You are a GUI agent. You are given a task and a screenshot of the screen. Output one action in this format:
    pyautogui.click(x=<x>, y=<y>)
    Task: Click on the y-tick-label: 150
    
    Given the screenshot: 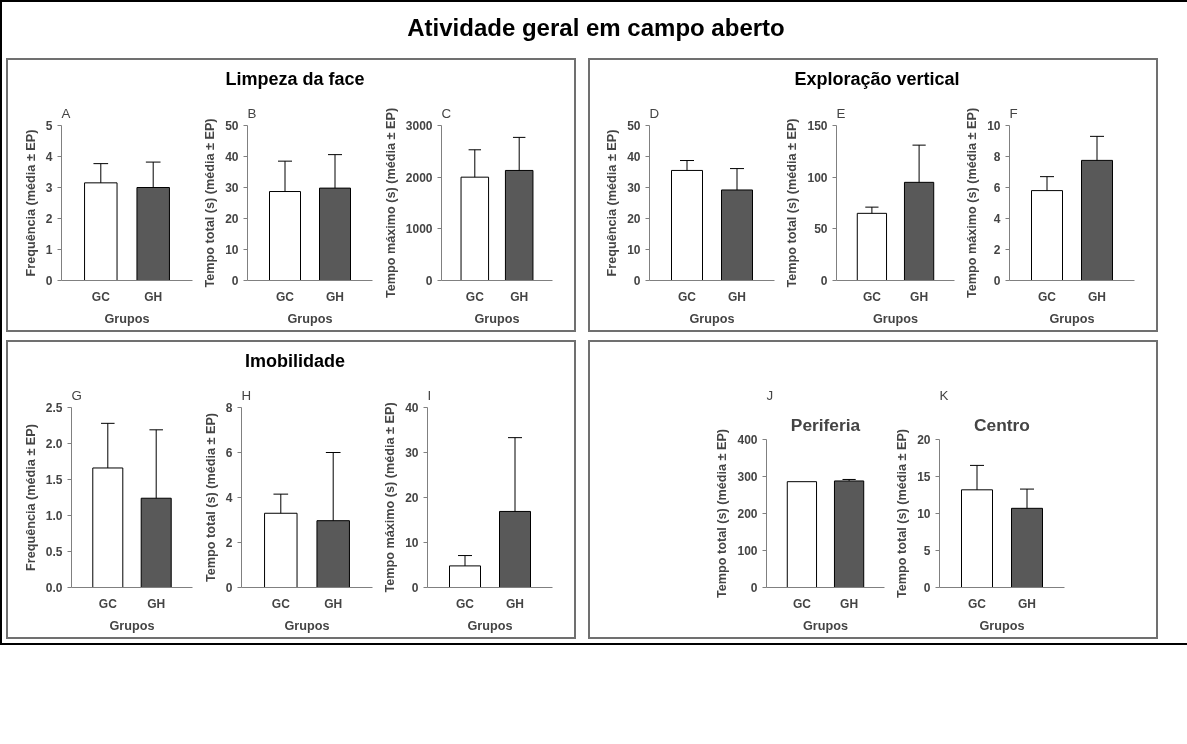 What is the action you would take?
    pyautogui.click(x=817, y=125)
    